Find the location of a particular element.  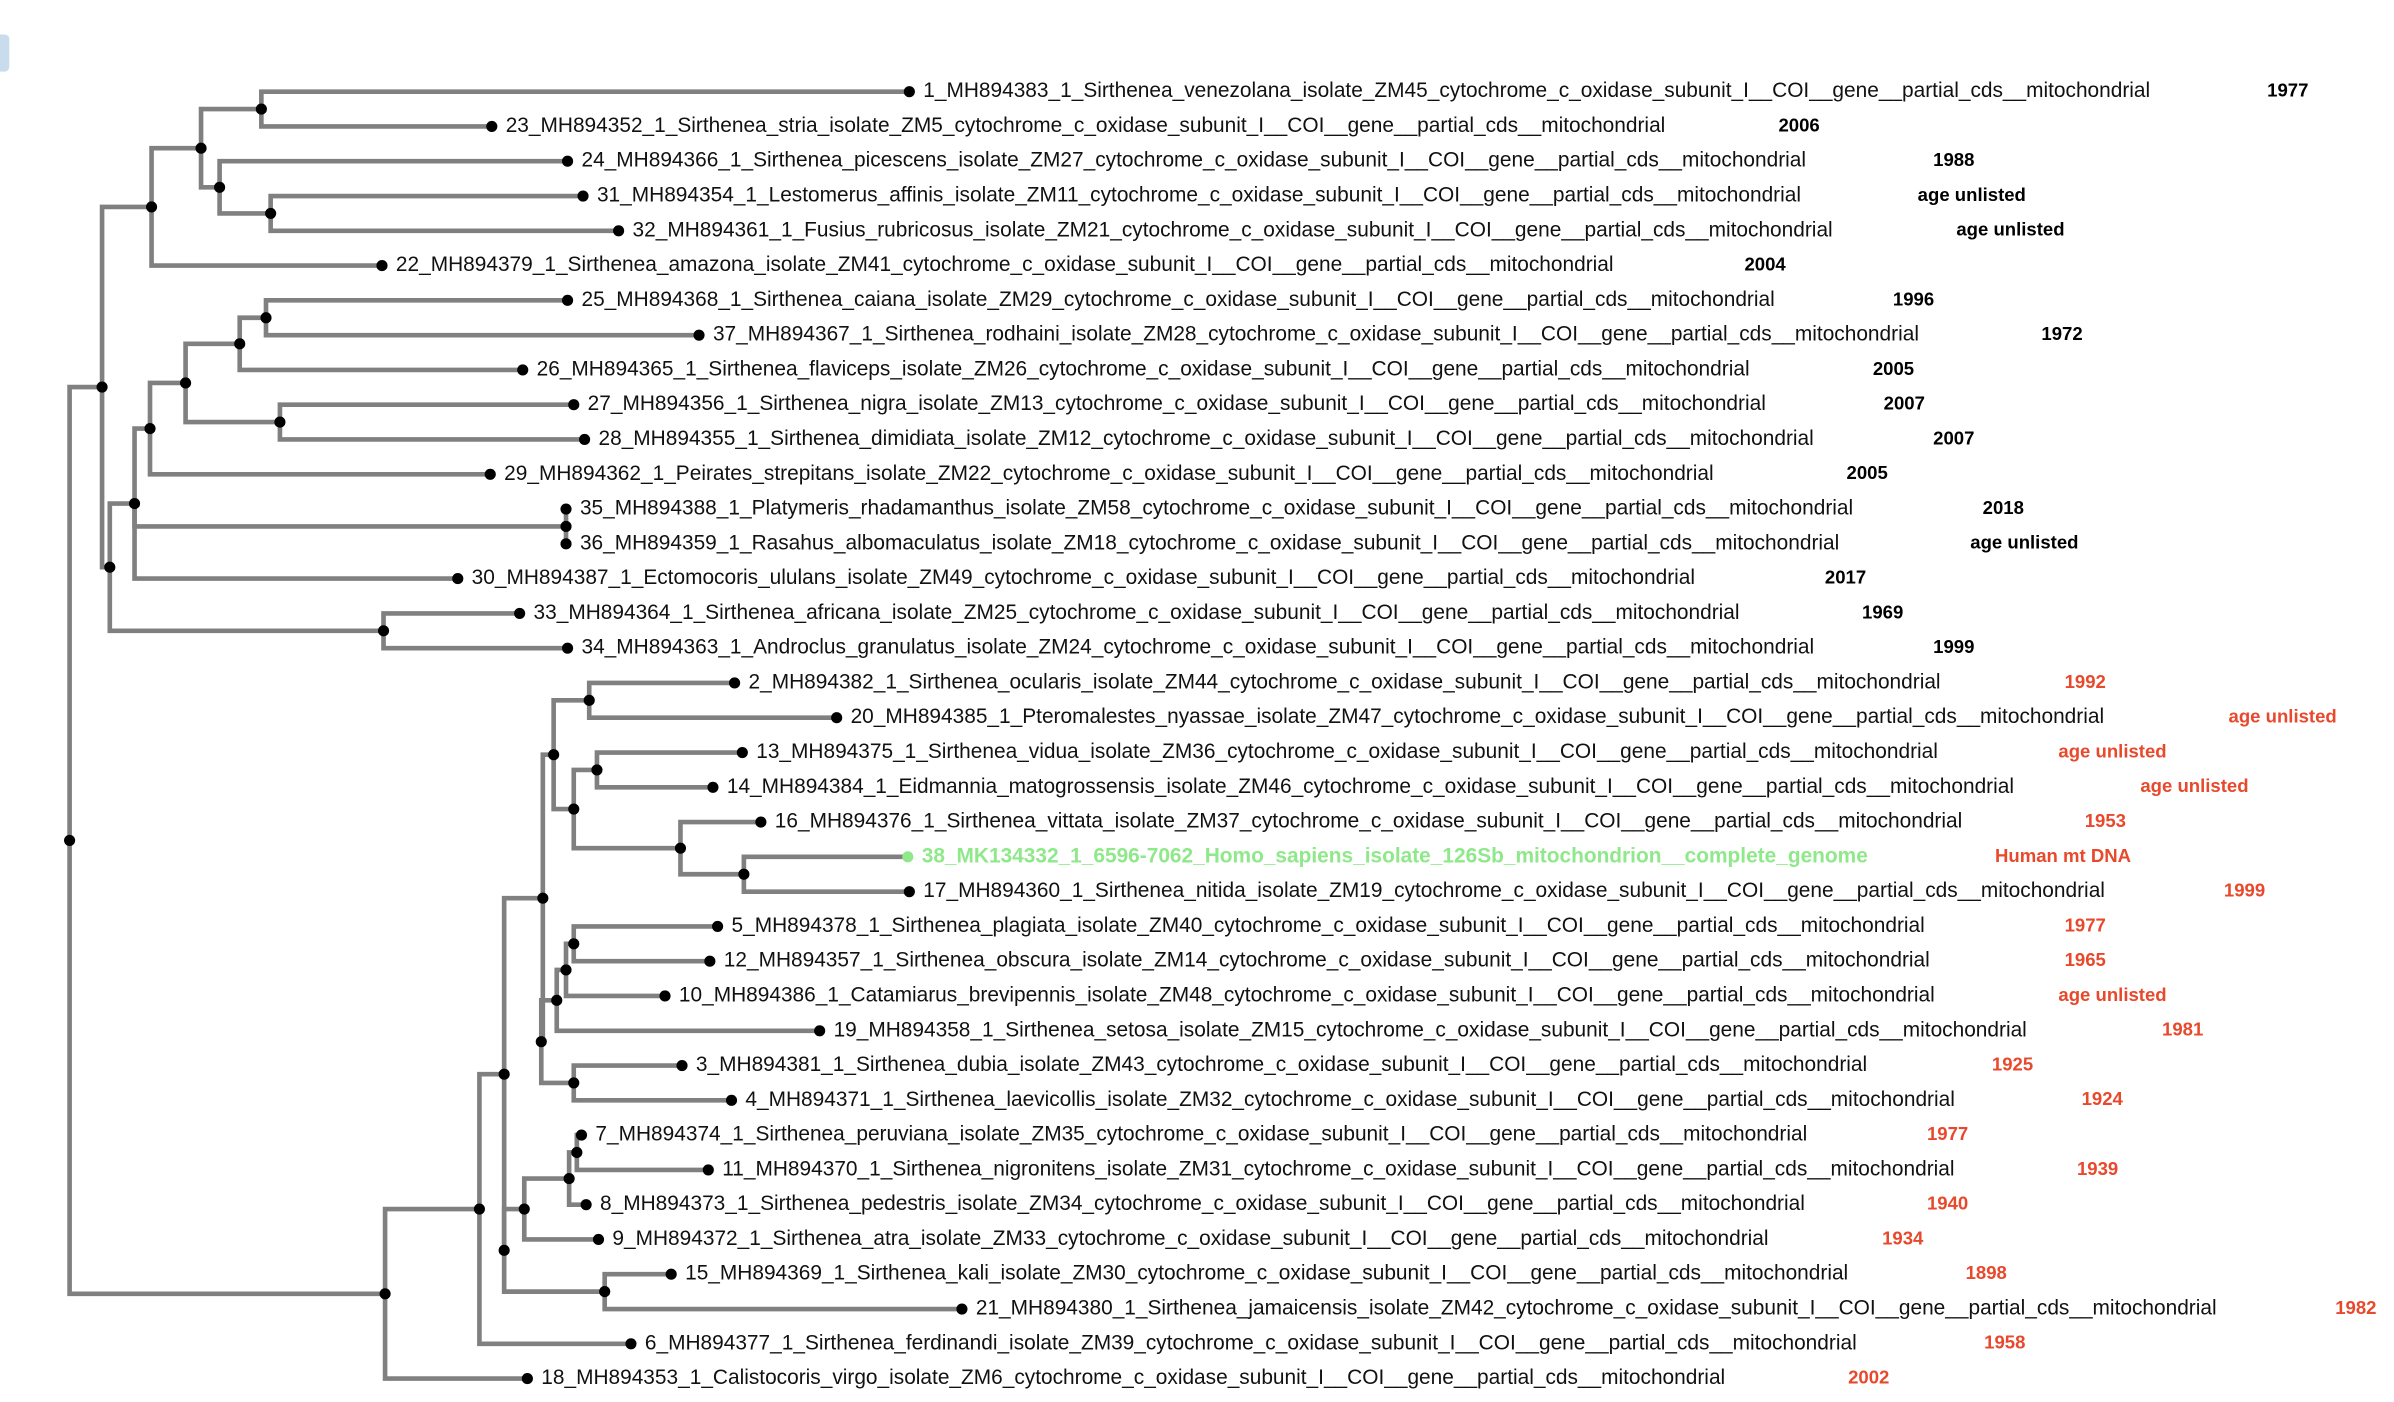

leaf-note: 1996 is located at coordinates (1913, 298).